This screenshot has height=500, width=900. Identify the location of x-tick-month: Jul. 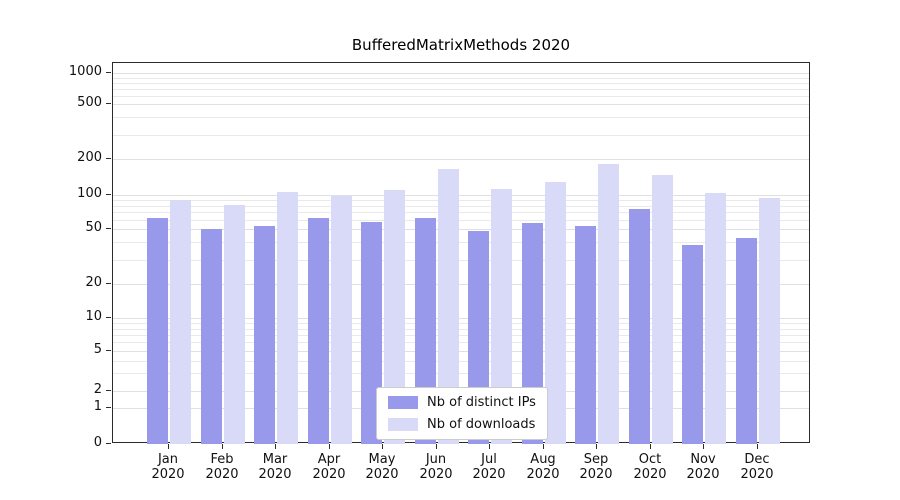
(489, 459).